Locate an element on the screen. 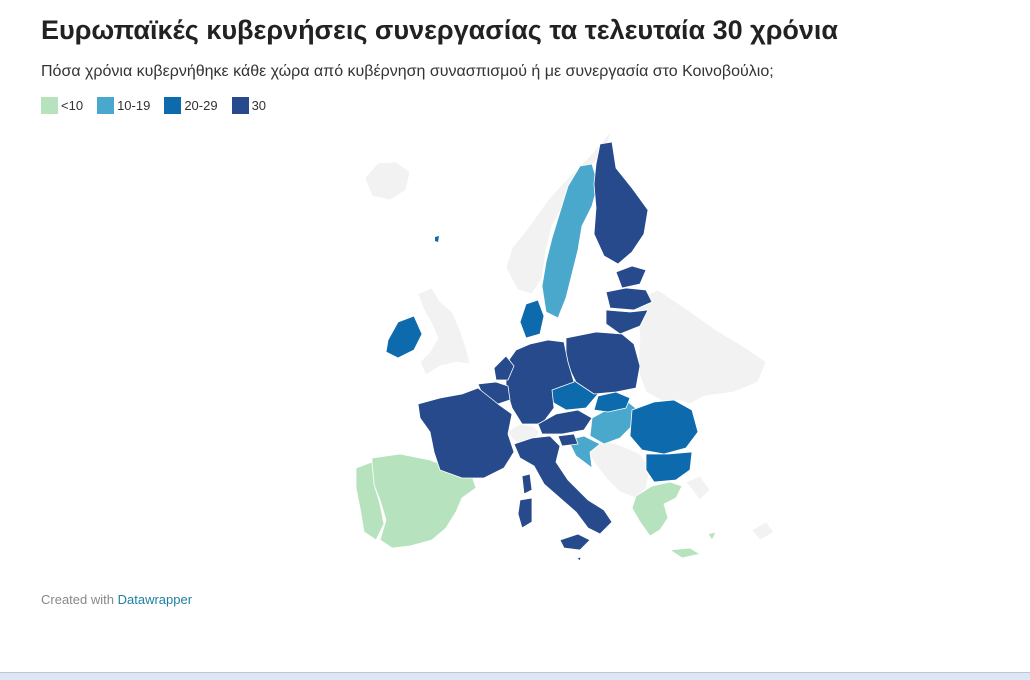 The width and height of the screenshot is (1030, 680). legend-label-under-10: <10 is located at coordinates (72, 105).